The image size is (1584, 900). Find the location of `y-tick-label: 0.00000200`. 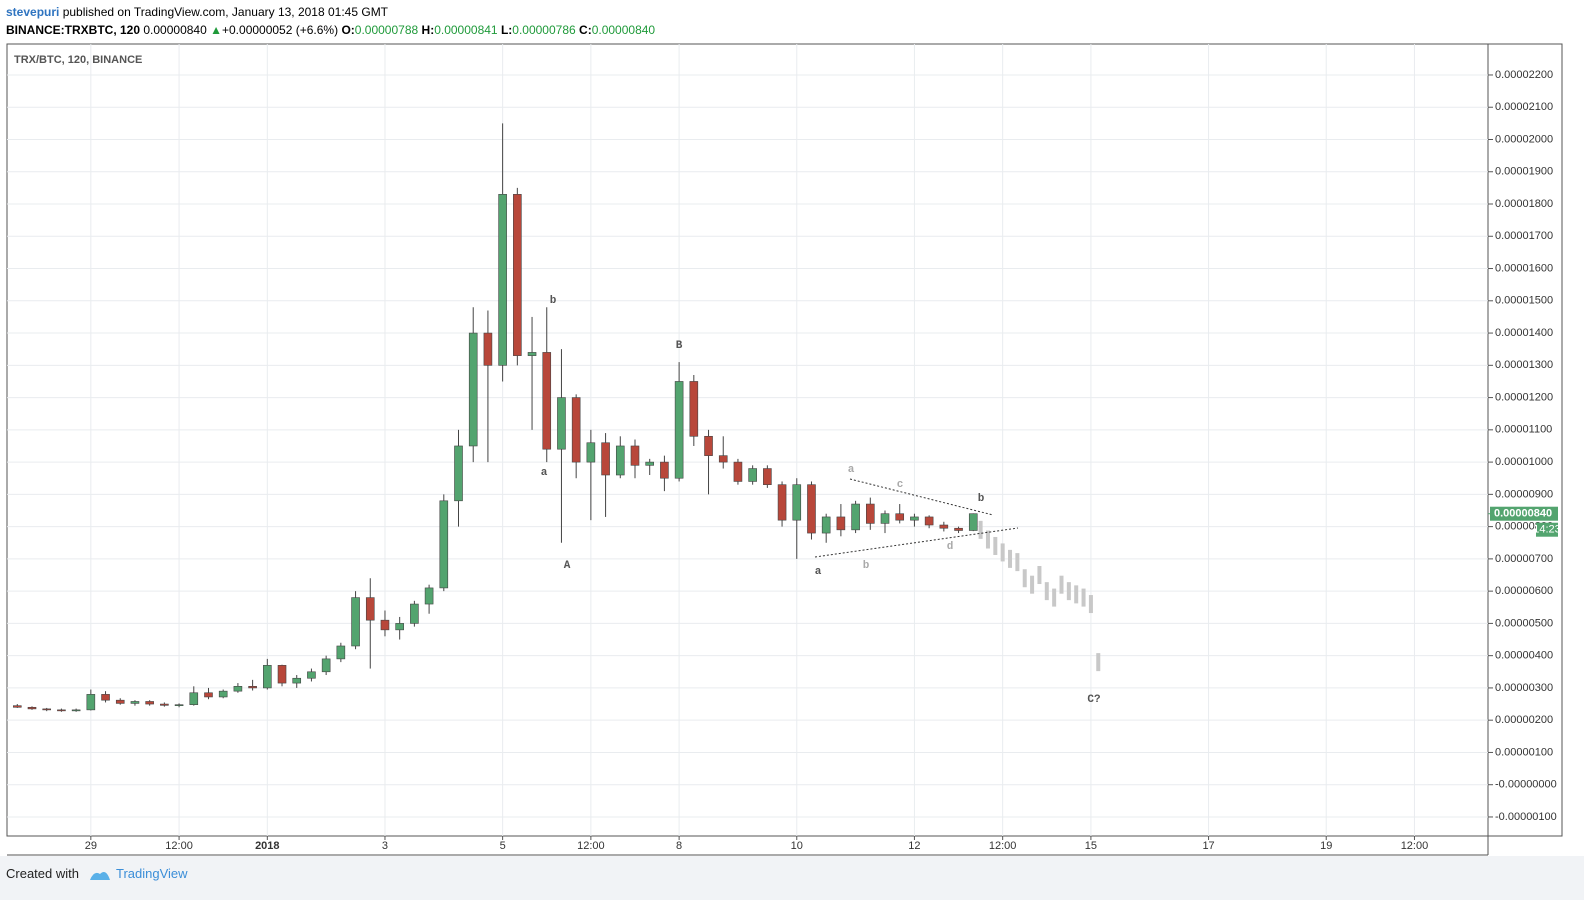

y-tick-label: 0.00000200 is located at coordinates (1524, 720).